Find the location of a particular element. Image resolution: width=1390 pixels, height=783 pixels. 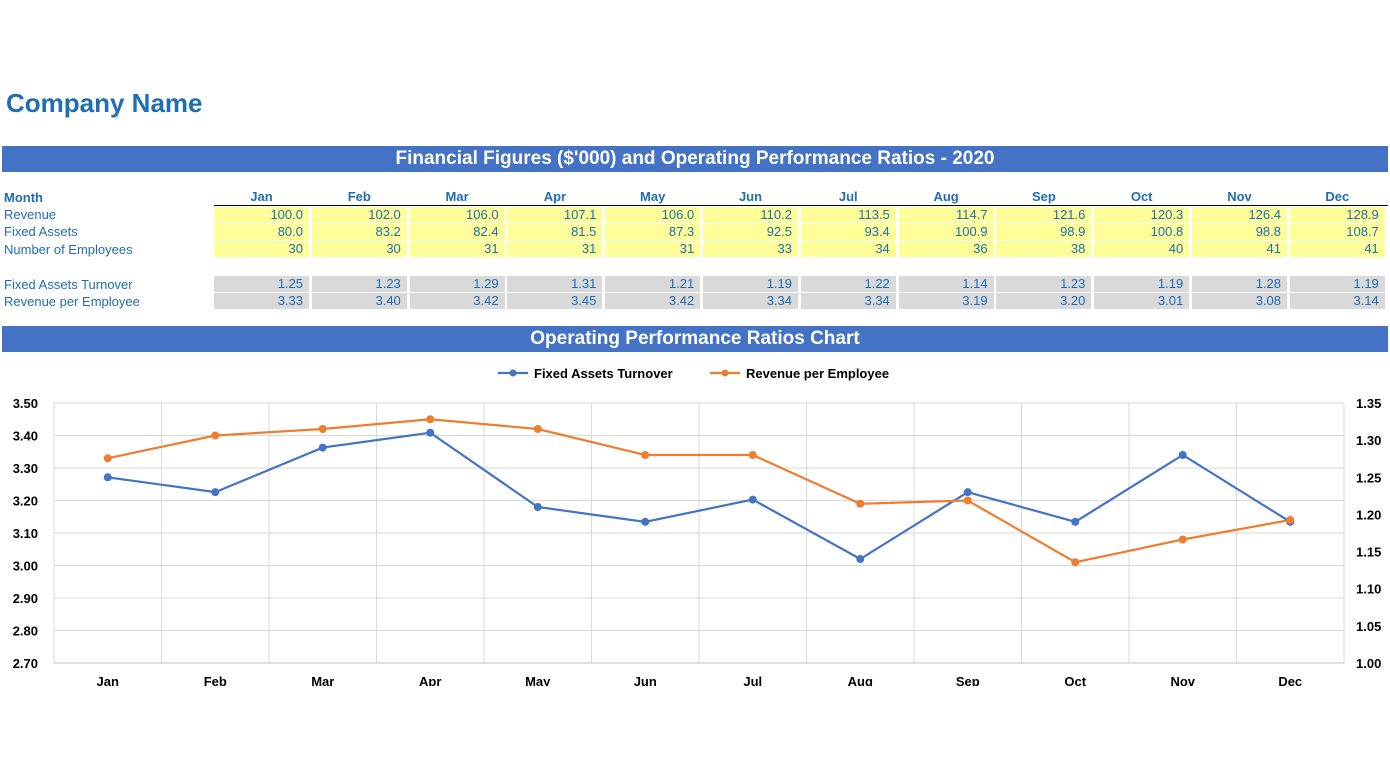

table-row-label: Number of Employees is located at coordinates (68, 249).